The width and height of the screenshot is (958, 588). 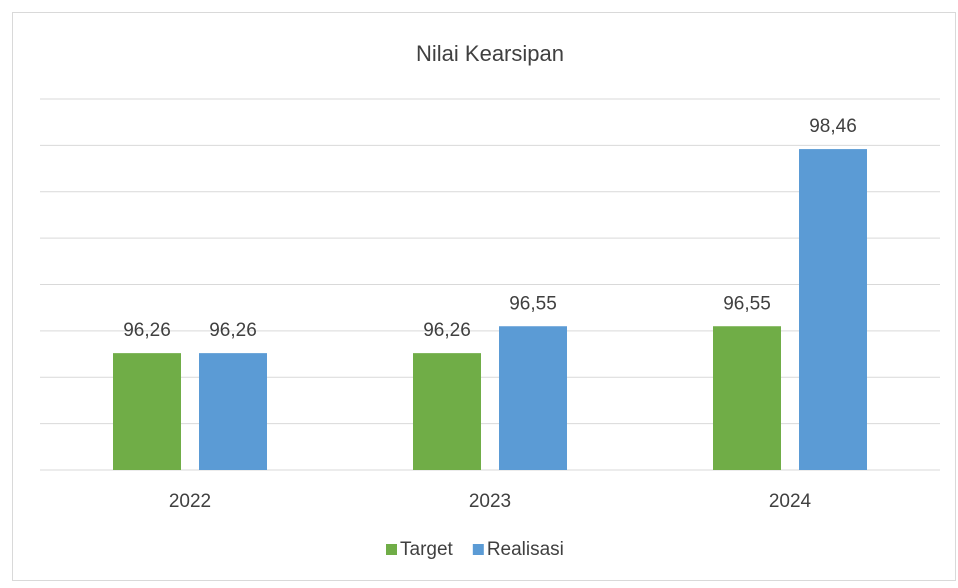 What do you see at coordinates (427, 549) in the screenshot?
I see `legend-label: Target` at bounding box center [427, 549].